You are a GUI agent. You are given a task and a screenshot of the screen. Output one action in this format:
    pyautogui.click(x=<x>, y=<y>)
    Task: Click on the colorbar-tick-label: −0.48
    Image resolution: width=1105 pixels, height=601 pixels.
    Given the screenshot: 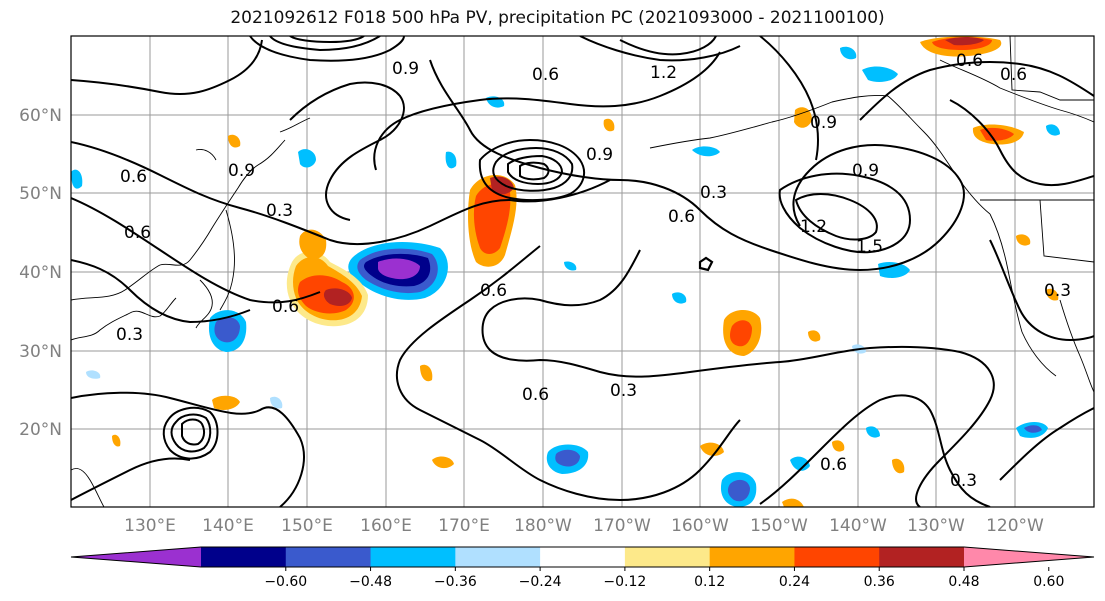 What is the action you would take?
    pyautogui.click(x=370, y=582)
    